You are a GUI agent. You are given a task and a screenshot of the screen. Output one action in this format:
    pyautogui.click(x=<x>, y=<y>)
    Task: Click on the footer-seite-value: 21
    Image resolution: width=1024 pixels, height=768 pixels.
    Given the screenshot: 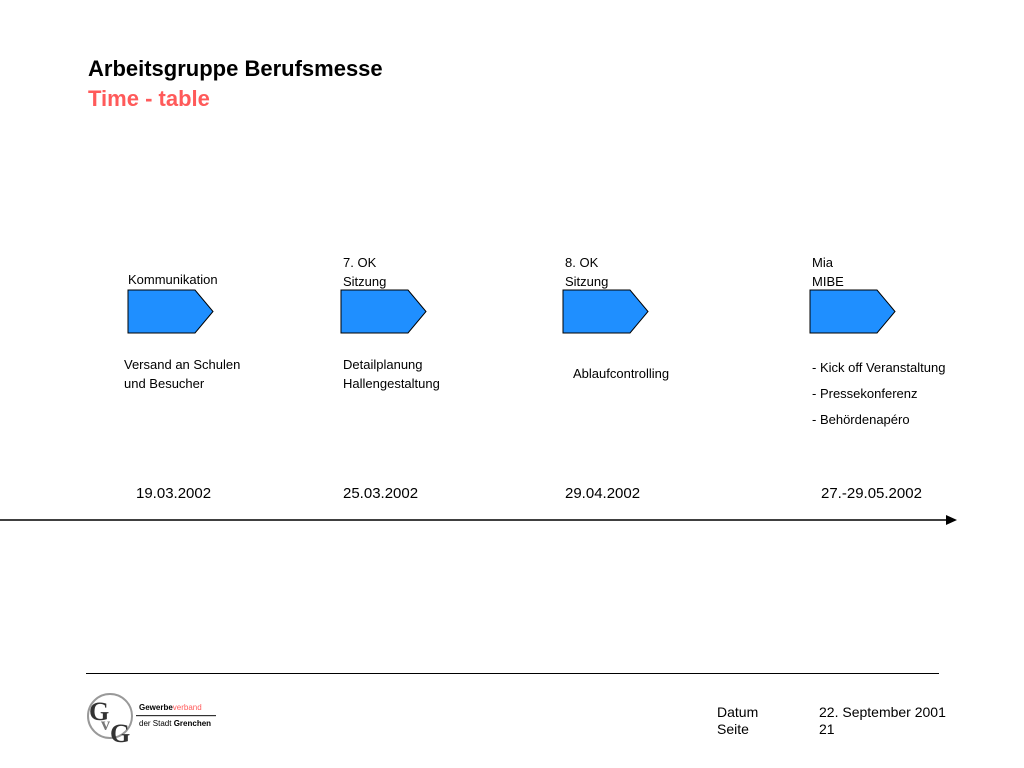 What is the action you would take?
    pyautogui.click(x=827, y=729)
    